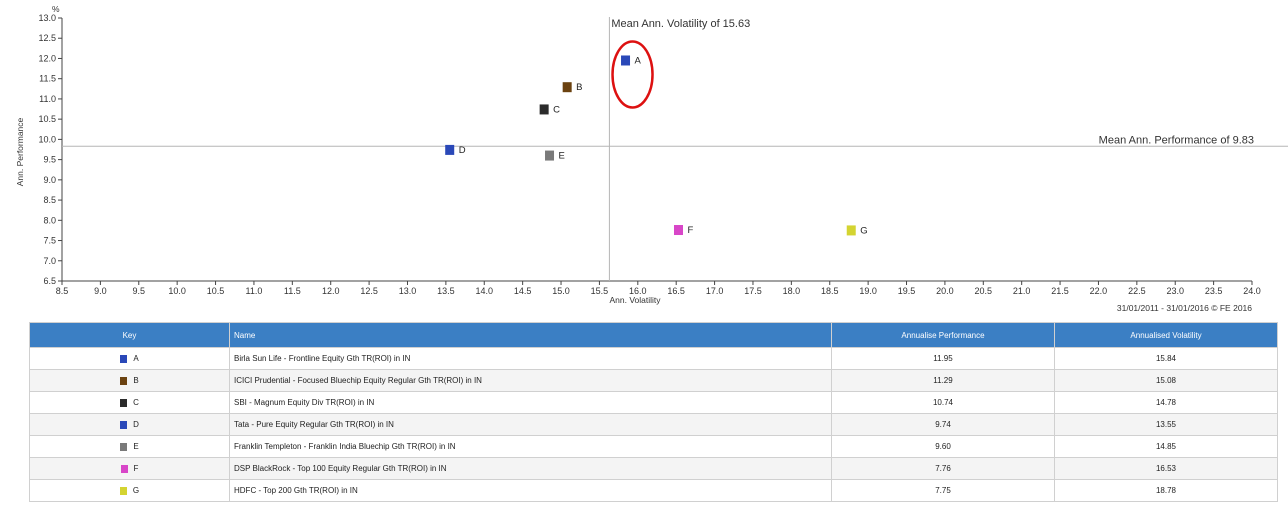 This screenshot has height=511, width=1288. I want to click on y-tick-label: 9.5, so click(49, 160).